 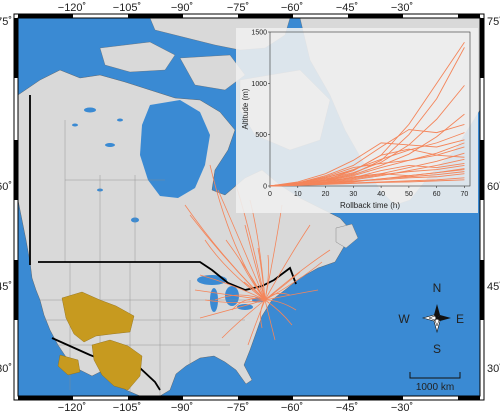 What do you see at coordinates (404, 319) in the screenshot?
I see `compass-west-label: W` at bounding box center [404, 319].